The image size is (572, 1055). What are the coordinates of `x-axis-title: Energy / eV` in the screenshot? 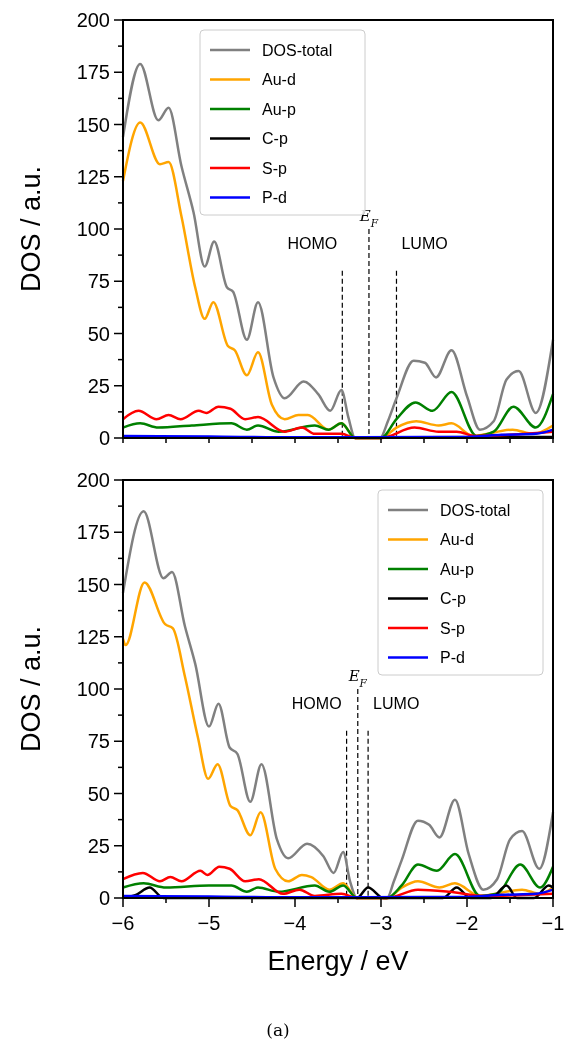 It's located at (338, 961).